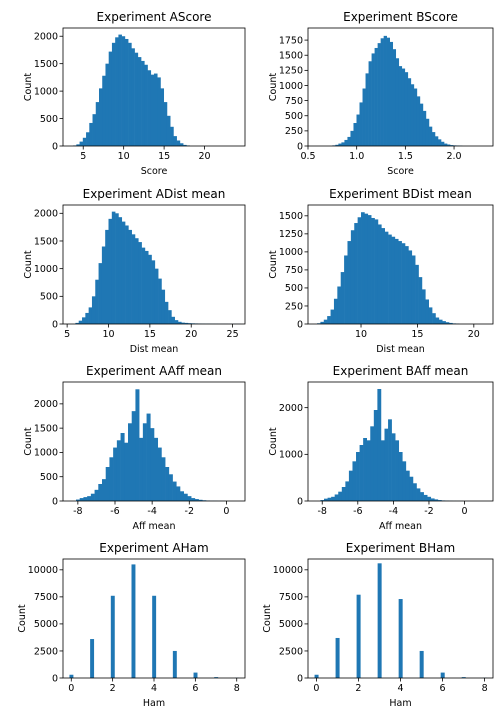  Describe the element at coordinates (358, 688) in the screenshot. I see `x-tick-label: 2` at that location.